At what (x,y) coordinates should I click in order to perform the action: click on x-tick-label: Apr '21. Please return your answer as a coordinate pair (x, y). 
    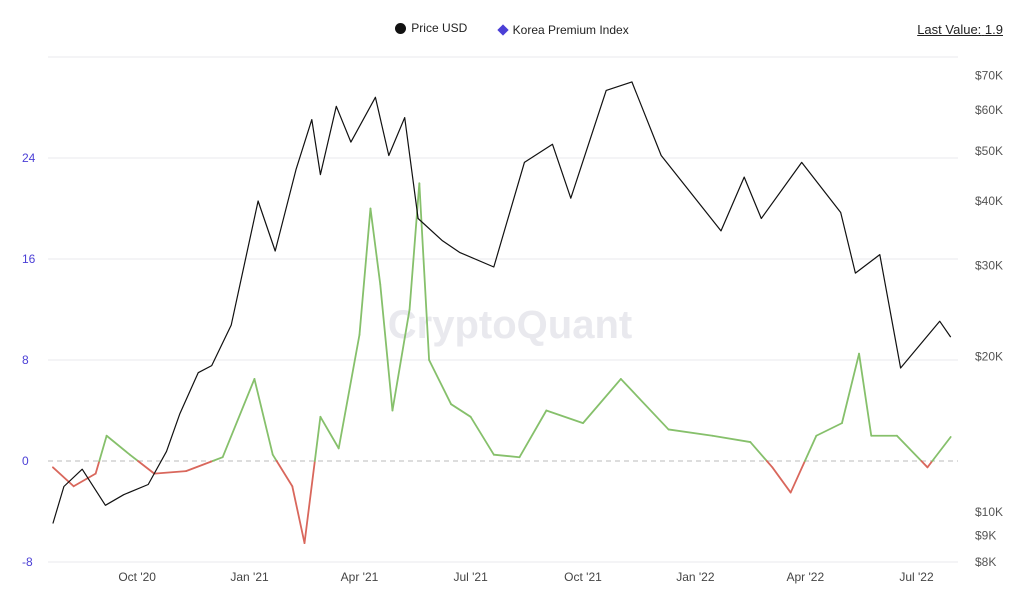
    Looking at the image, I should click on (360, 577).